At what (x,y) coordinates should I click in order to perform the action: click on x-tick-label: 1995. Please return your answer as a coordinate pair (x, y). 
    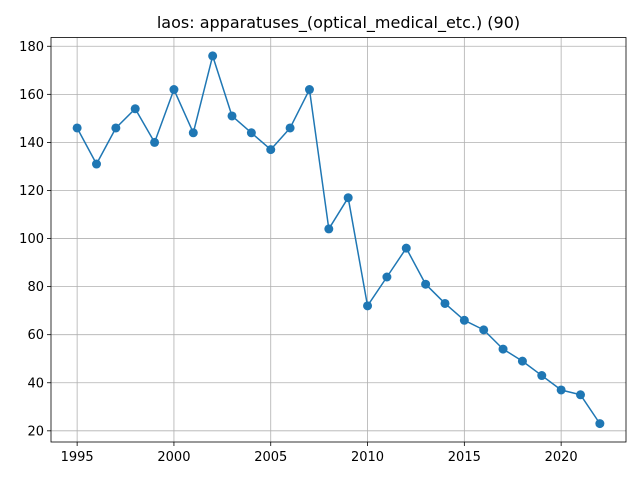
    Looking at the image, I should click on (77, 457).